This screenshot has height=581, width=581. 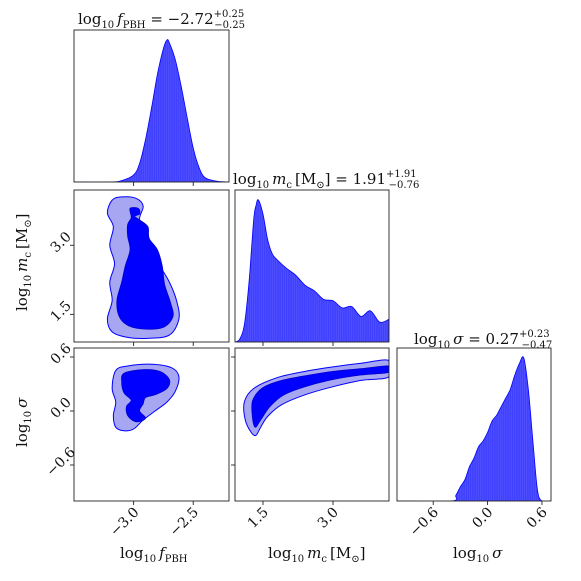 What do you see at coordinates (124, 522) in the screenshot?
I see `x-fpbh-ticklabel: −3.0` at bounding box center [124, 522].